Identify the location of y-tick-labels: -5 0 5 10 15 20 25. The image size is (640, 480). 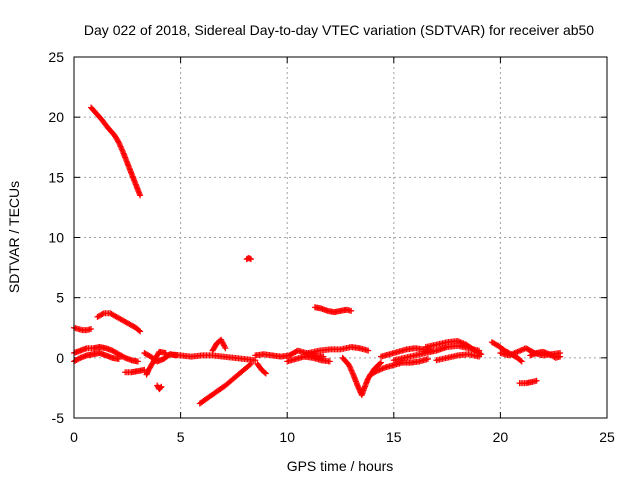
(56, 237).